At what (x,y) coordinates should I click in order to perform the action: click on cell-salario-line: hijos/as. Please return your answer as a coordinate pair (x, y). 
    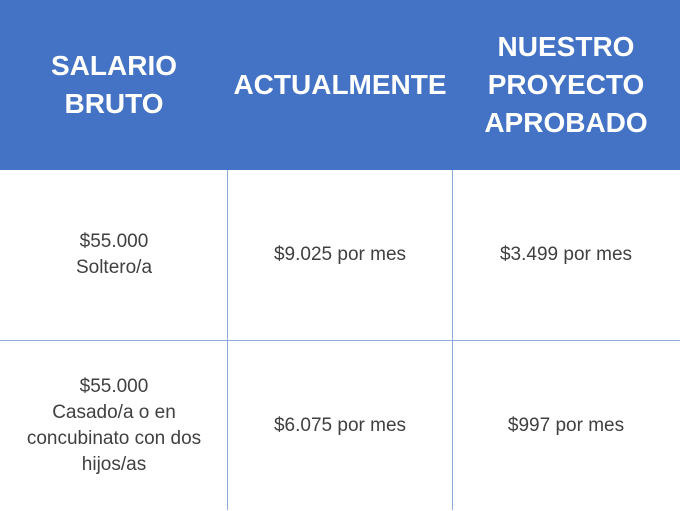
    Looking at the image, I should click on (114, 464).